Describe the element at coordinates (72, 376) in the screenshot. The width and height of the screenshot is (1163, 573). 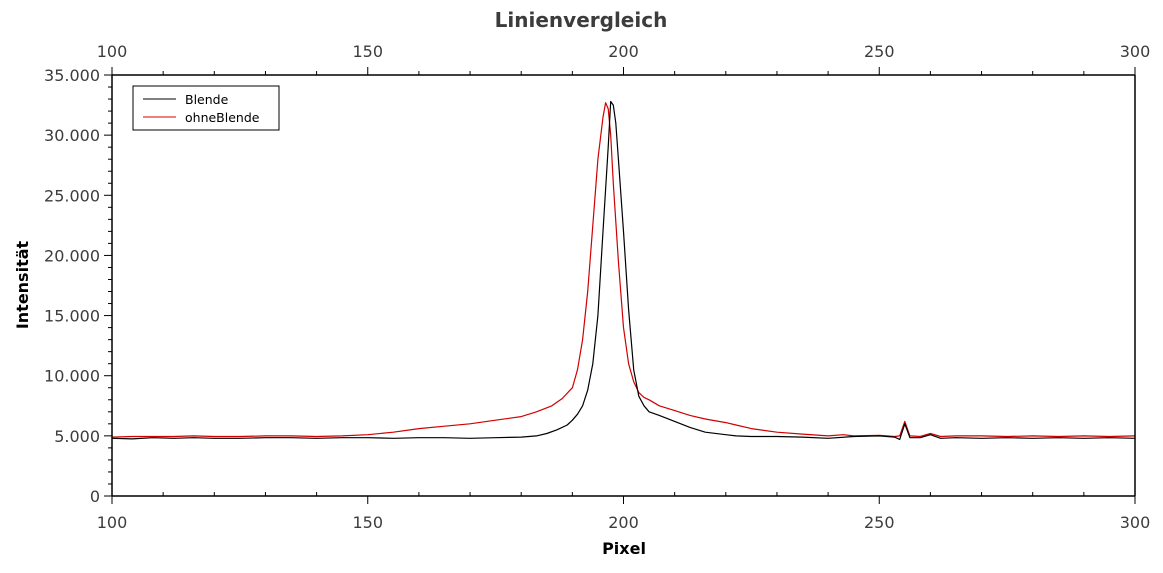
I see `y-tick-label: 10.000` at that location.